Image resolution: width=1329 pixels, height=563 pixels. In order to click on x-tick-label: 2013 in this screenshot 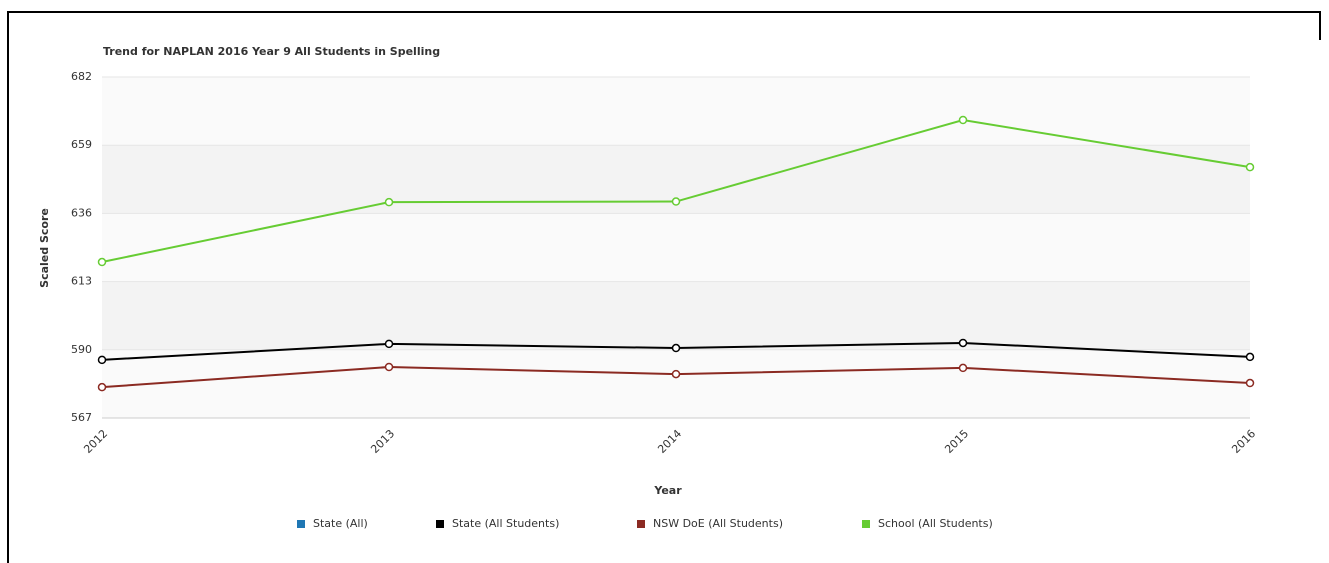, I will do `click(382, 441)`.